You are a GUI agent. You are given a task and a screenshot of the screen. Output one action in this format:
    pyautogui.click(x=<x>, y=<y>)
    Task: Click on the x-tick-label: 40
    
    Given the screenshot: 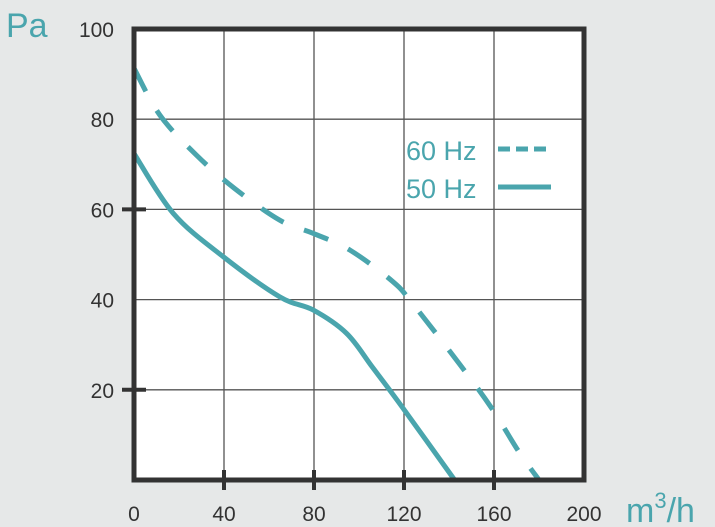 What is the action you would take?
    pyautogui.click(x=223, y=514)
    